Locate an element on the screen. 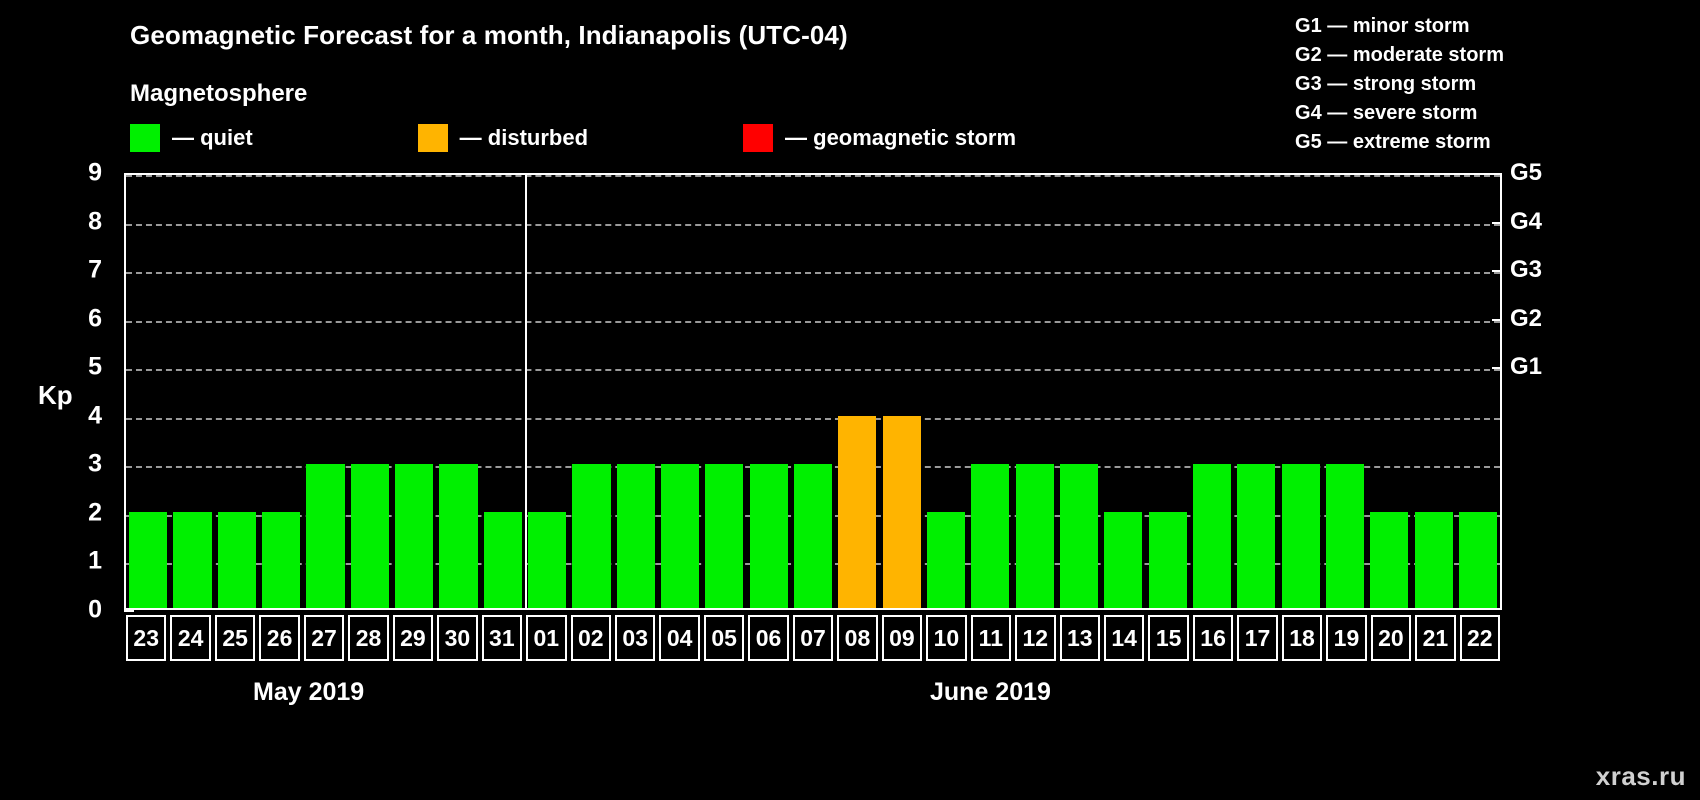 This screenshot has height=800, width=1700. day-label-27: 27 is located at coordinates (324, 638).